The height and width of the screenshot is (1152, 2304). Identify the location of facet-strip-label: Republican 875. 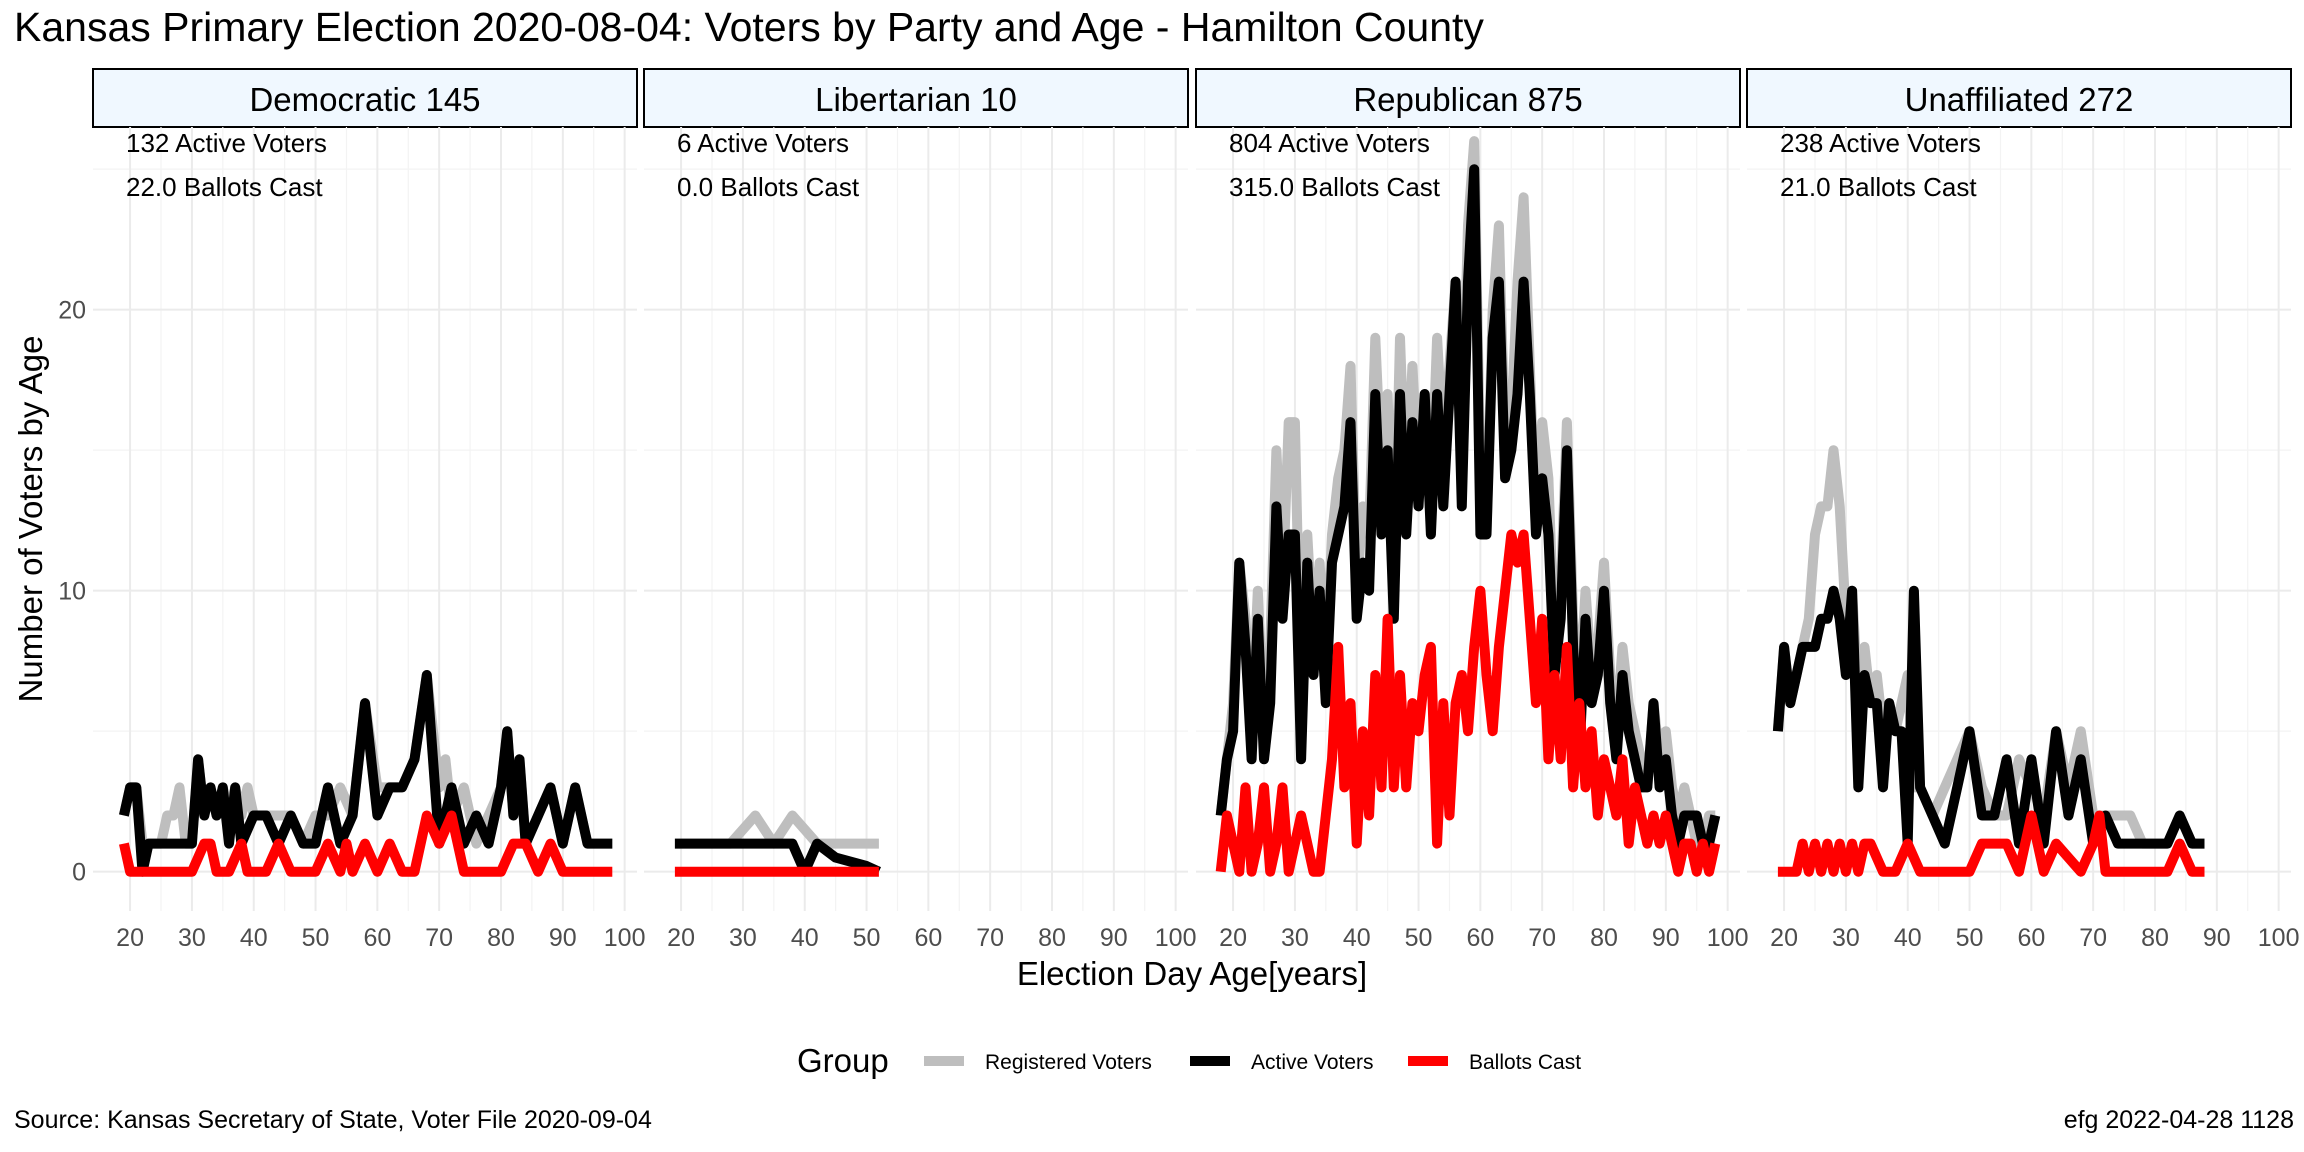
(1467, 99).